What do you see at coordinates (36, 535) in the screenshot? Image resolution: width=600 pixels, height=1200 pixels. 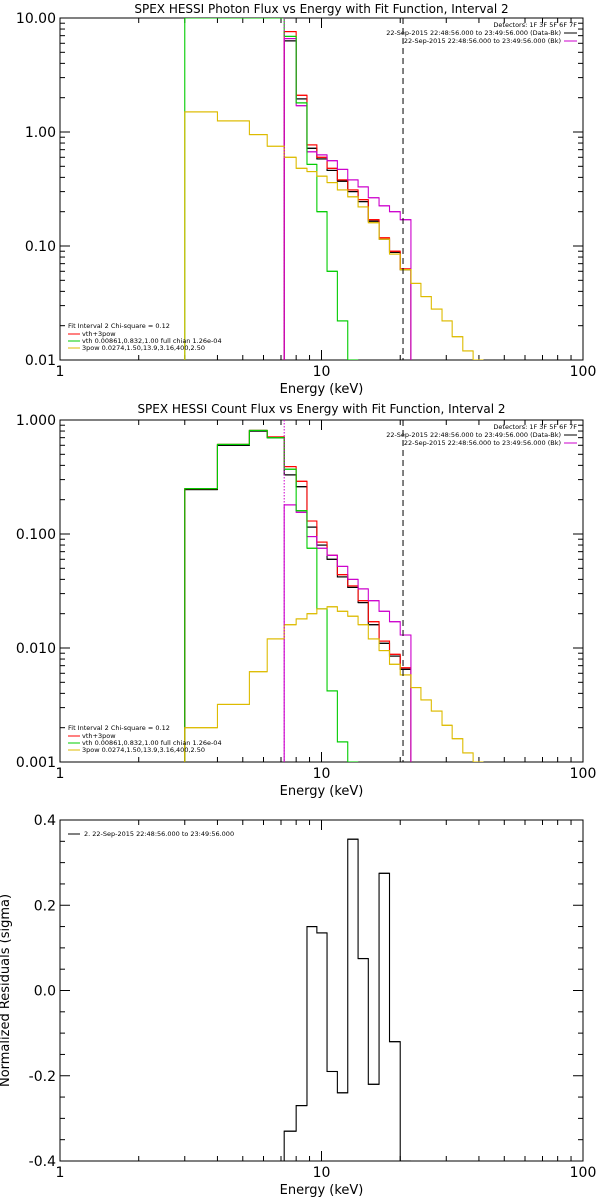 I see `y-tick-label: 0.100` at bounding box center [36, 535].